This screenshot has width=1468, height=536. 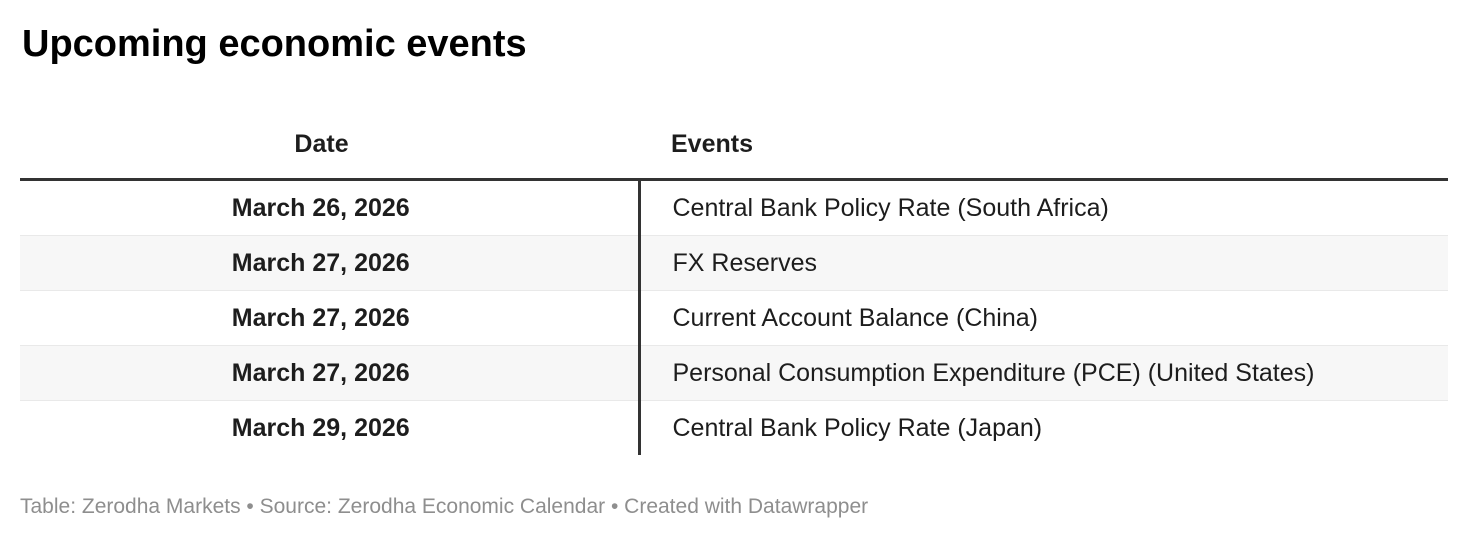 I want to click on column-header-events: Events, so click(x=1043, y=145).